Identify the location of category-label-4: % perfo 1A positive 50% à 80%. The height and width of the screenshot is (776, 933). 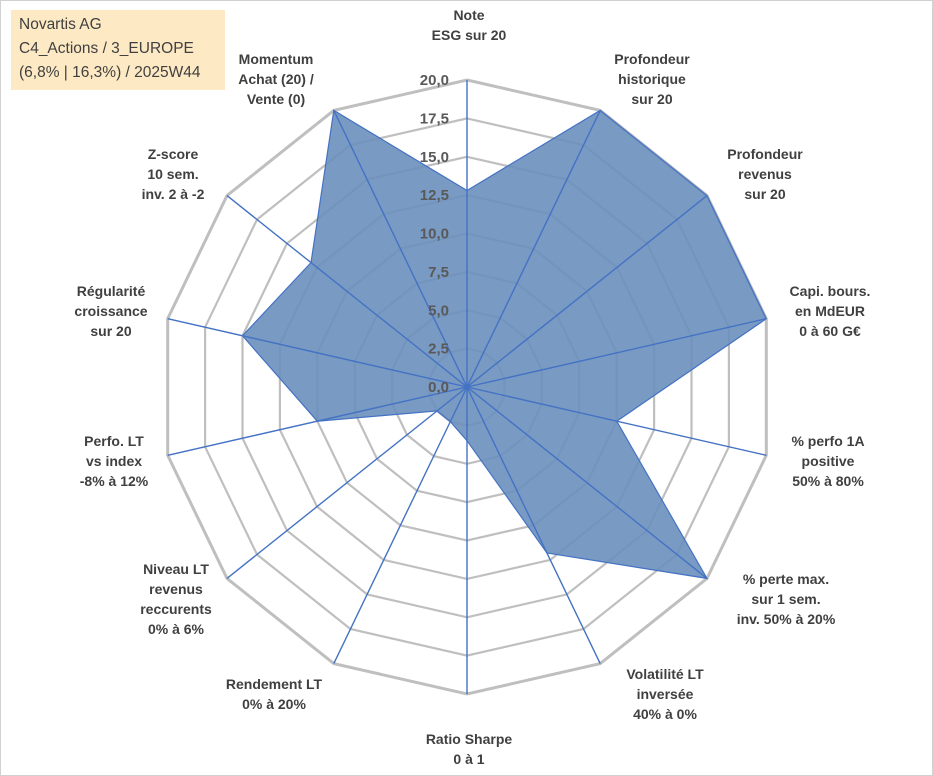
(827, 461).